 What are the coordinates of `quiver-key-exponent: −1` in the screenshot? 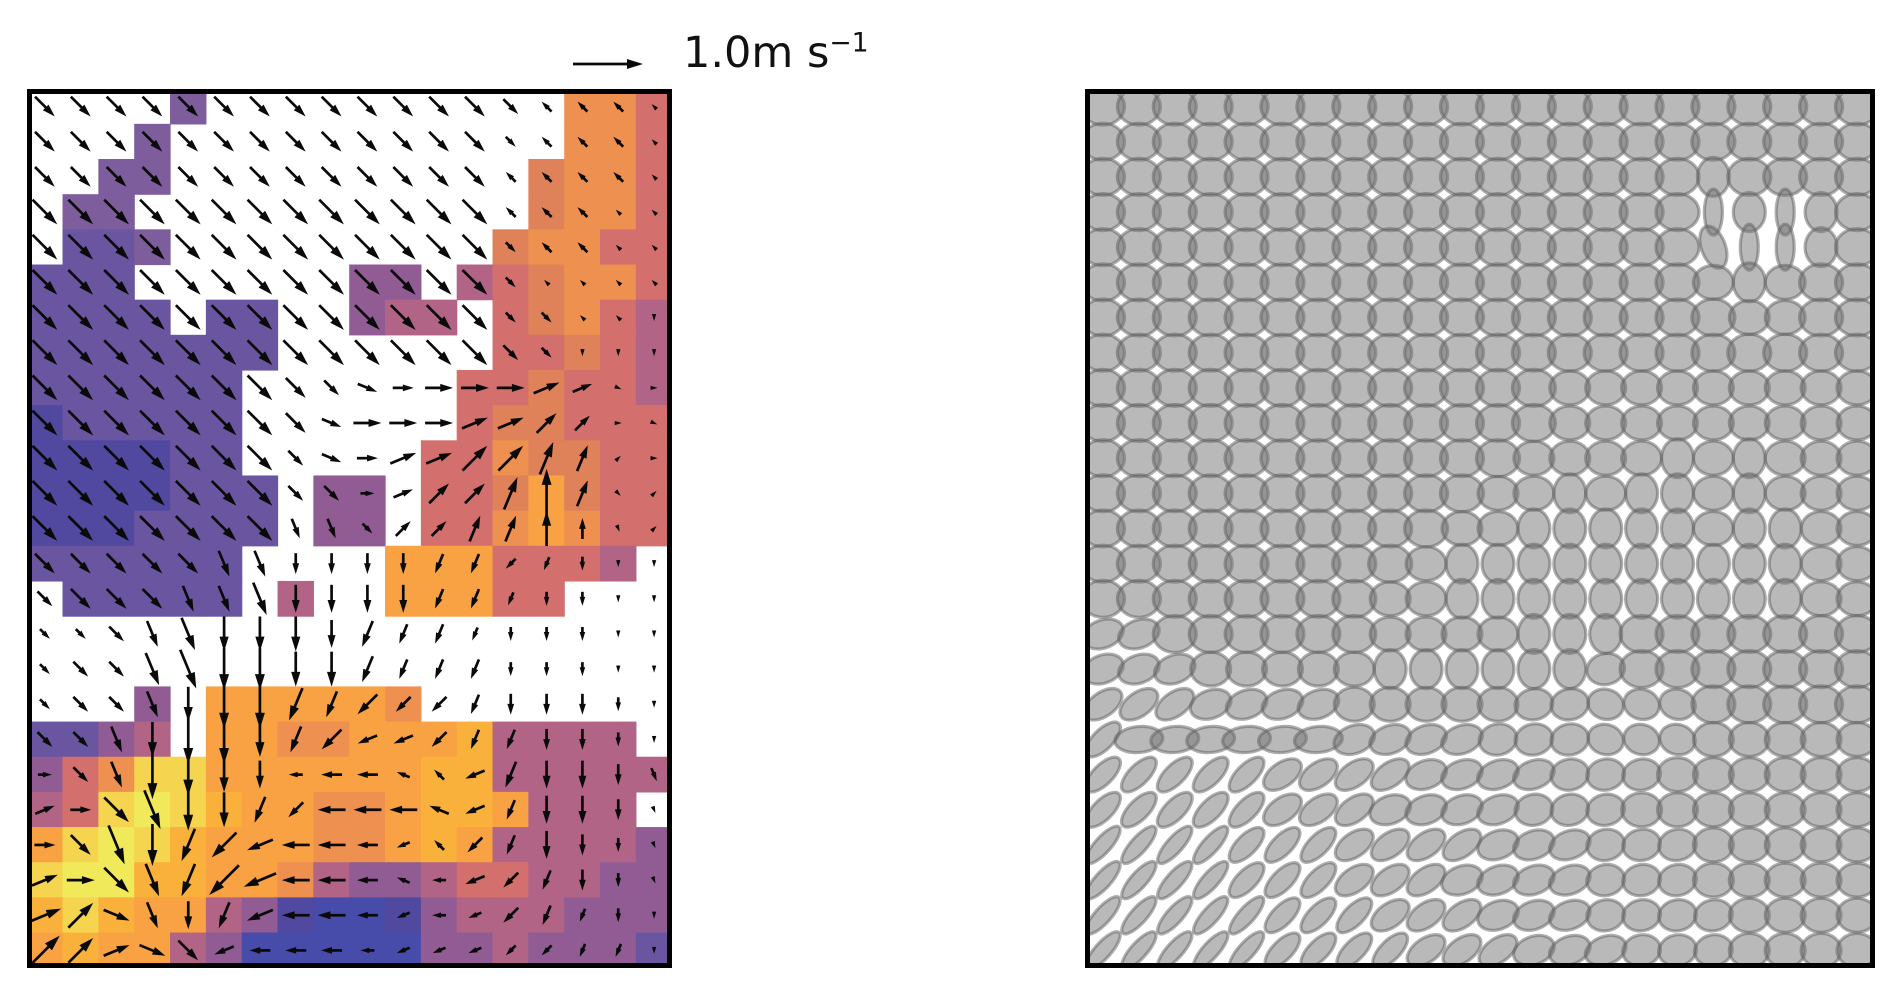 It's located at (849, 43).